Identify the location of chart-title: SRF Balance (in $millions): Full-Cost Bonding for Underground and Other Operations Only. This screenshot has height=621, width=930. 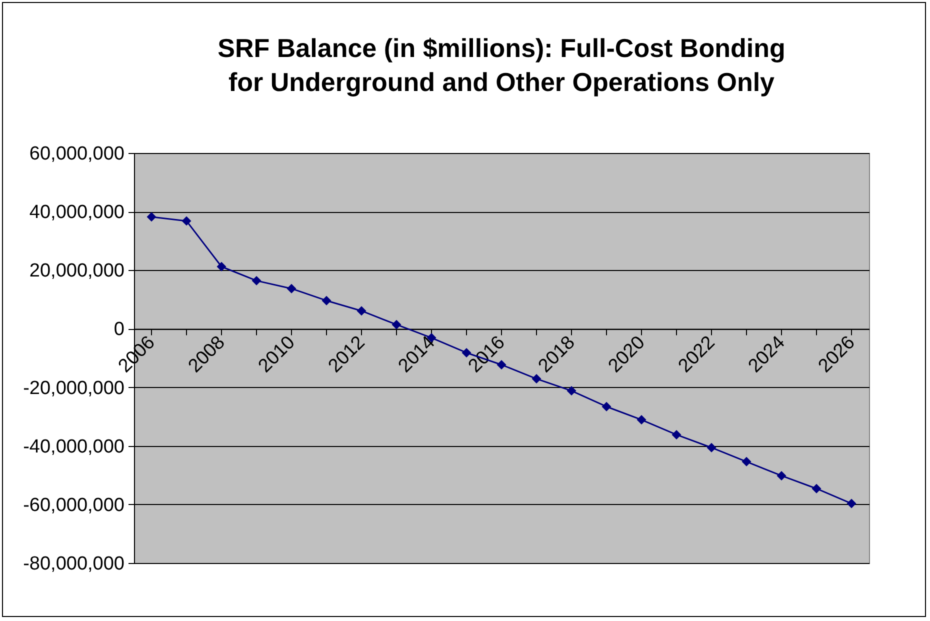
(502, 65).